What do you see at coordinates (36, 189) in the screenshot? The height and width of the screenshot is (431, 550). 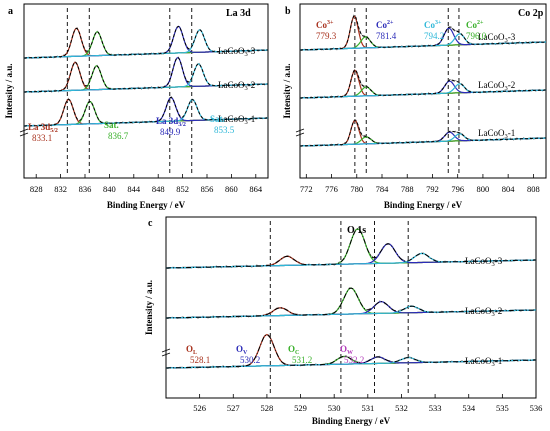 I see `x-tick-label: 828` at bounding box center [36, 189].